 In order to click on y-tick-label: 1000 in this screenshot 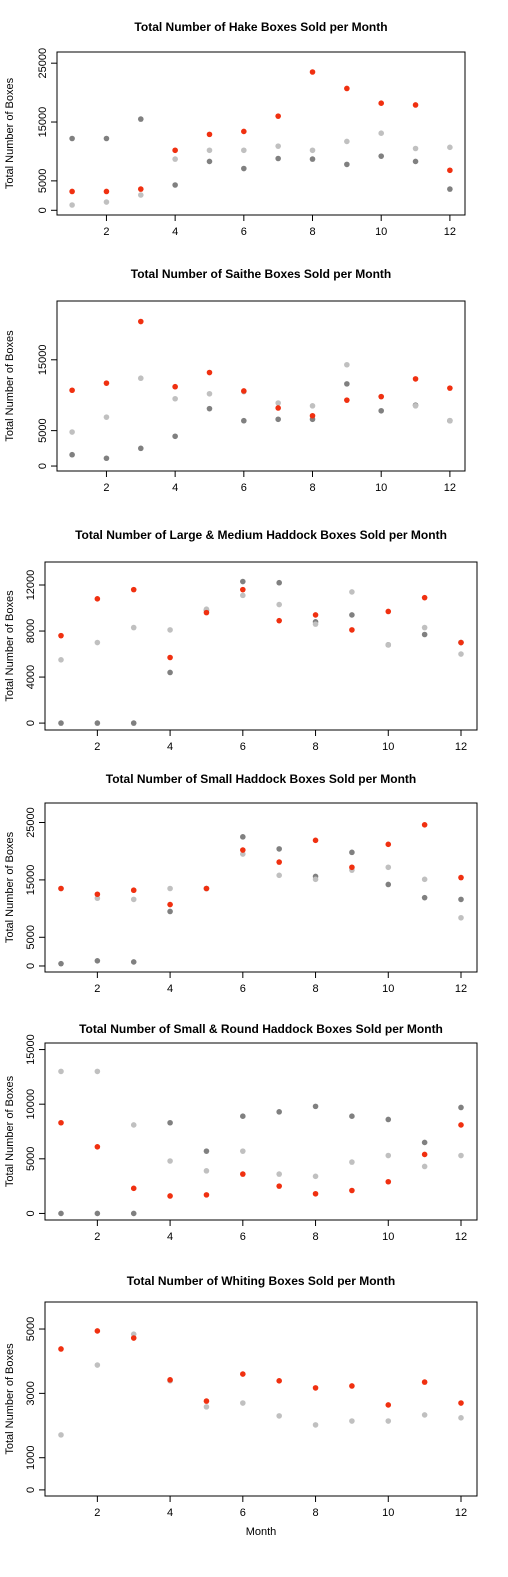, I will do `click(31, 1457)`.